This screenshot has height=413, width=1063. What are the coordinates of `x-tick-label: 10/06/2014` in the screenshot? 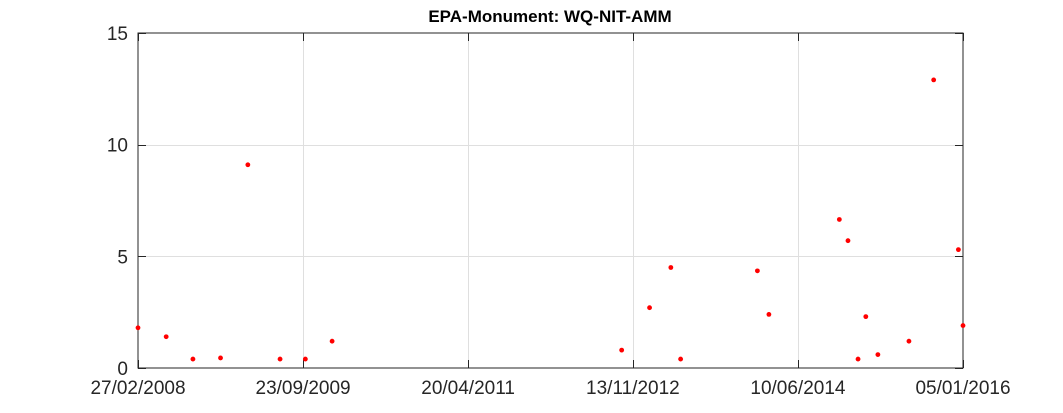 It's located at (798, 388).